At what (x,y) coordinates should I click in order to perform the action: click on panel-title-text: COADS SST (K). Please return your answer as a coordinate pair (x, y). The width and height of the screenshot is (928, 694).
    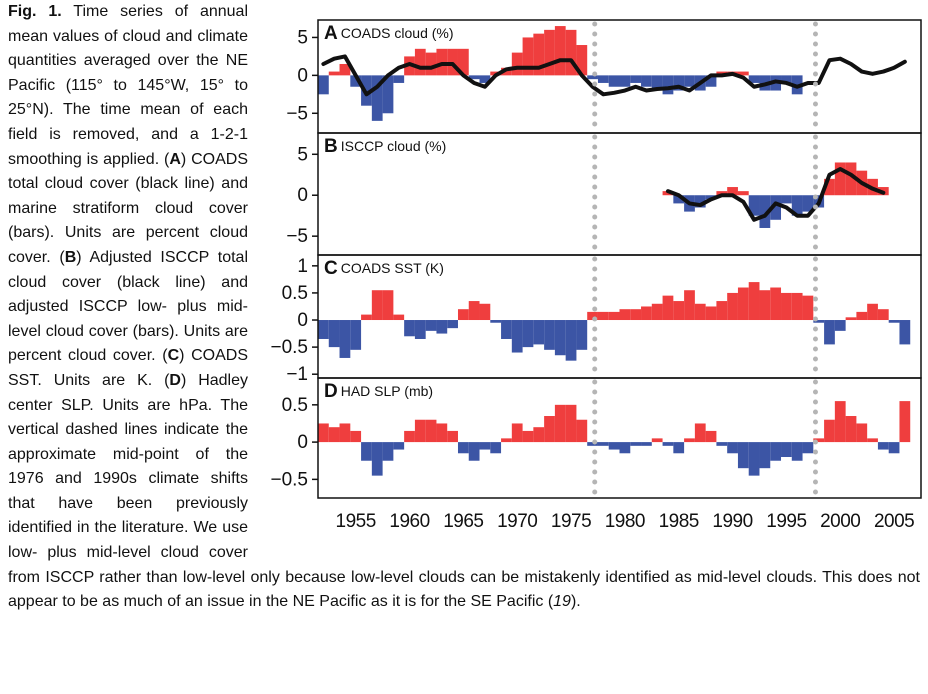
    Looking at the image, I should click on (392, 268).